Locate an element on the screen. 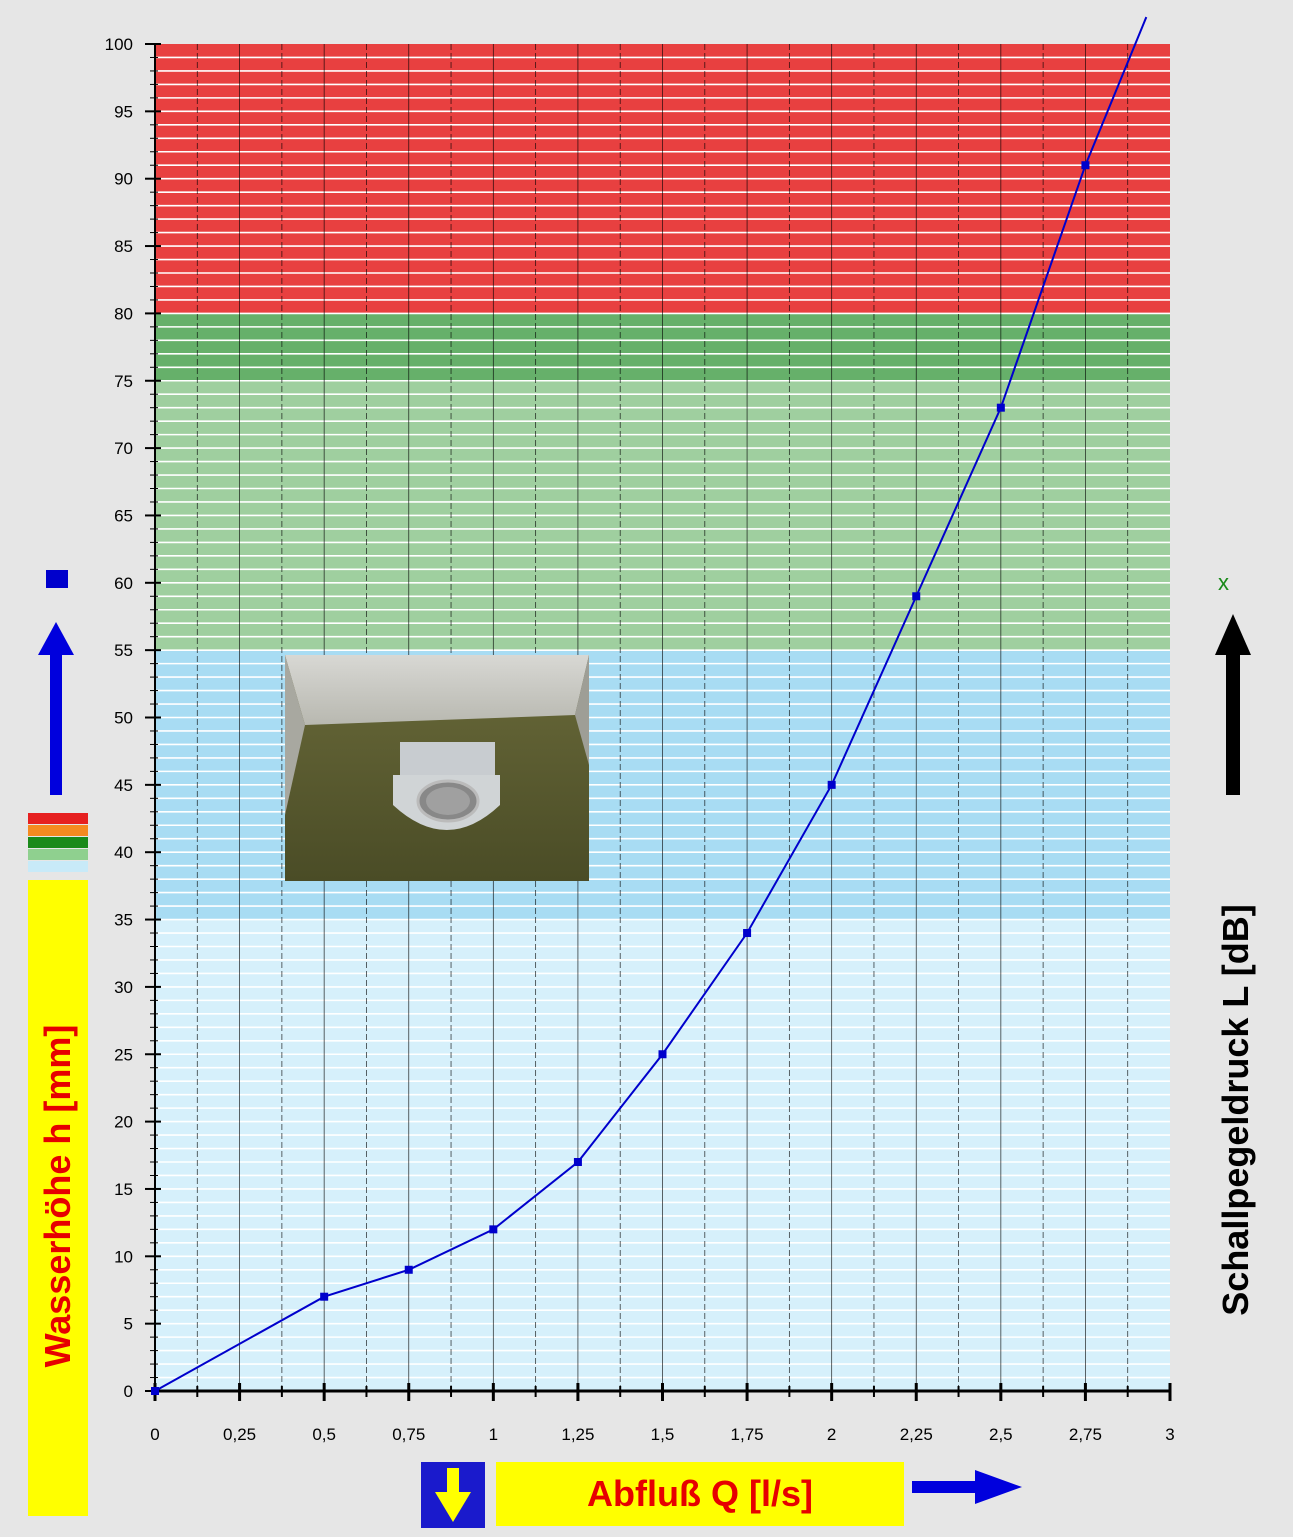  x-tick-label: 1,75 is located at coordinates (747, 1434).